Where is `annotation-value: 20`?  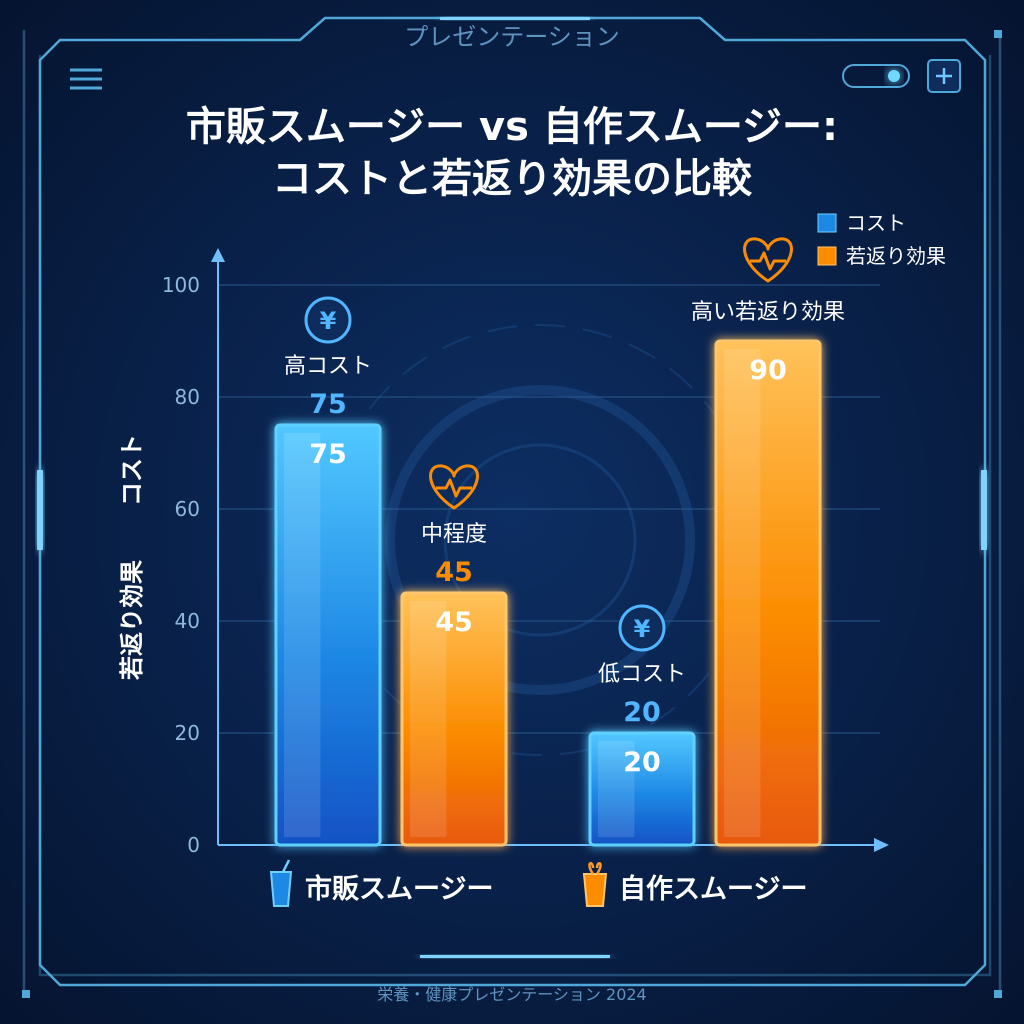
annotation-value: 20 is located at coordinates (642, 712).